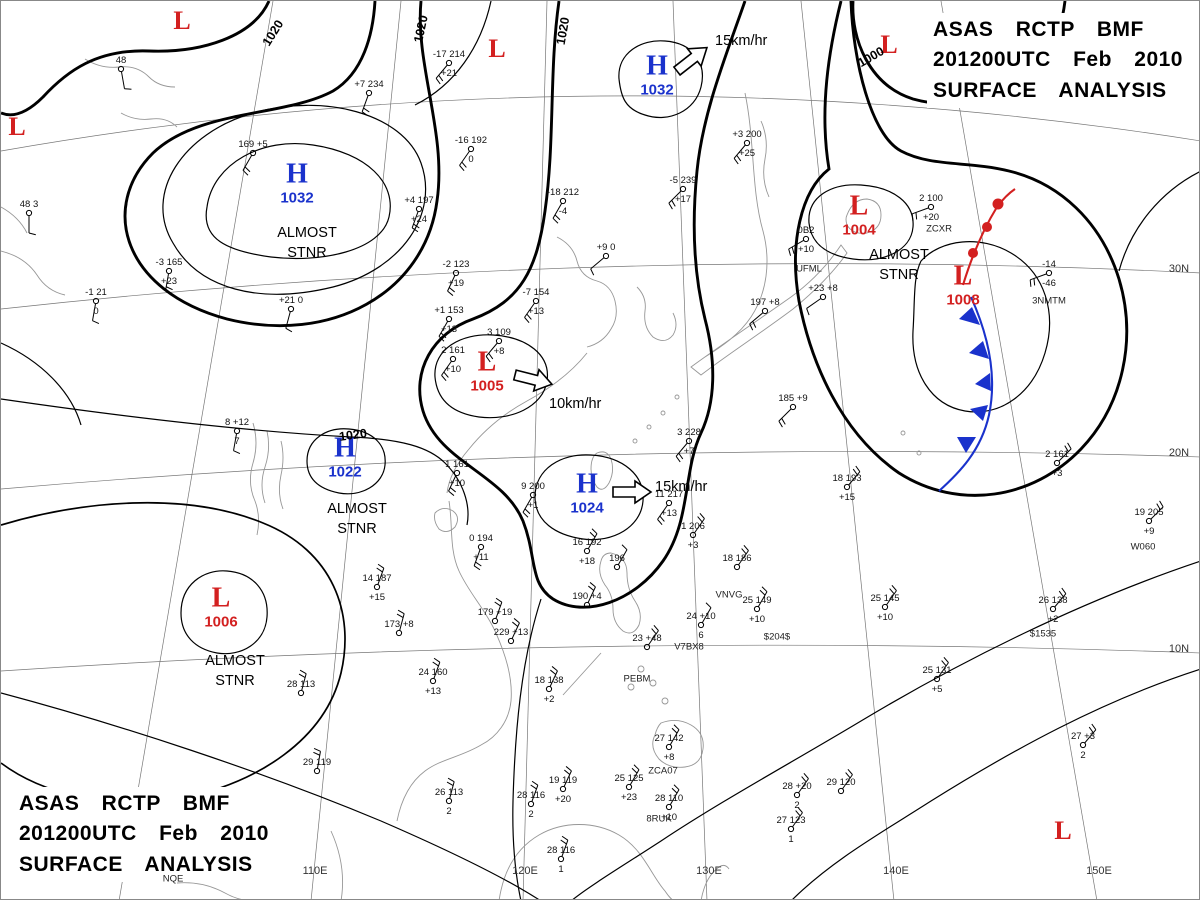 The width and height of the screenshot is (1200, 900). I want to click on station-plot: 29 120, so click(841, 781).